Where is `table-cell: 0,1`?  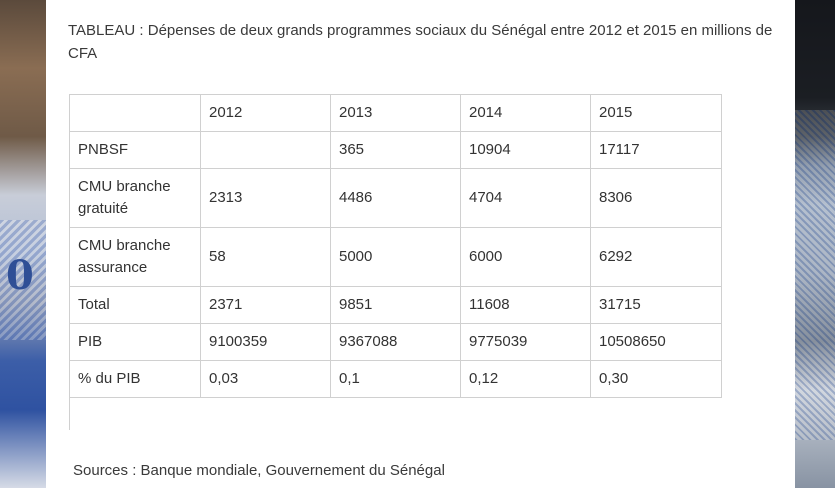 table-cell: 0,1 is located at coordinates (395, 379).